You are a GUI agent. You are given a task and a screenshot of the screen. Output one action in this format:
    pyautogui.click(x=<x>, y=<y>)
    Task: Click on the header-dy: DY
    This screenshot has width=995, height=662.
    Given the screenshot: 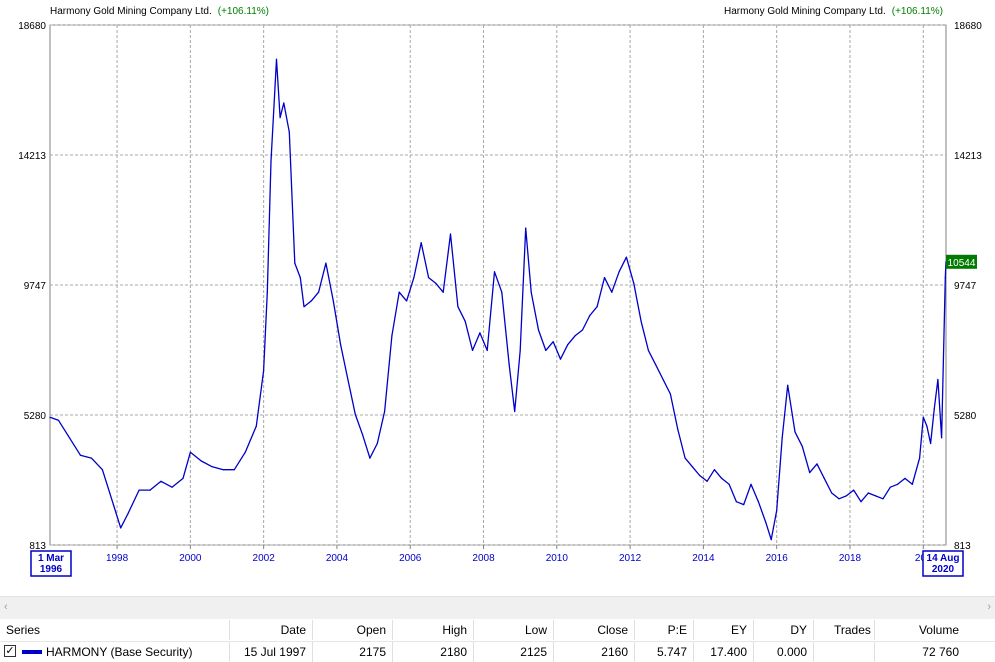 What is the action you would take?
    pyautogui.click(x=784, y=630)
    